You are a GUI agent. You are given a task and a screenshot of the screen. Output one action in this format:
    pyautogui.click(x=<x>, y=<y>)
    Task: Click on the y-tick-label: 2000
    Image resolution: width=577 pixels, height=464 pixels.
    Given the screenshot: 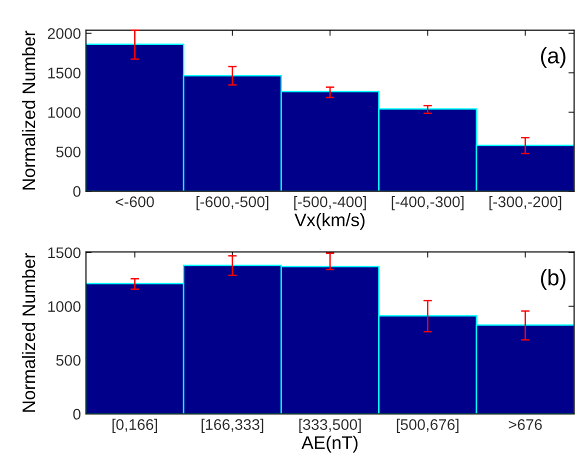 What is the action you would take?
    pyautogui.click(x=64, y=34)
    